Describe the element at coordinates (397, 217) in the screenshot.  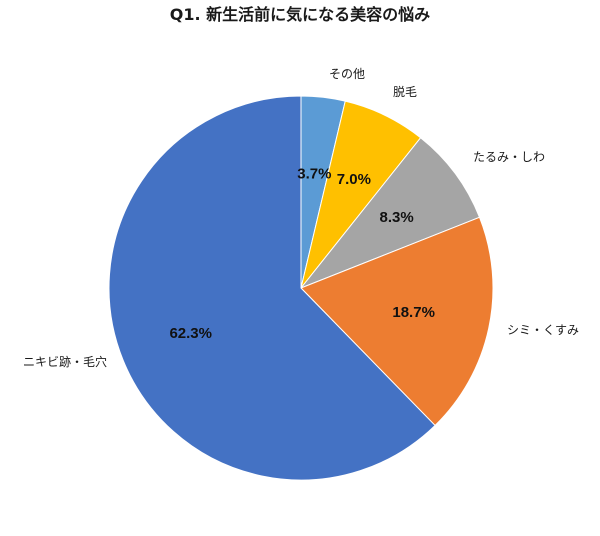
I see `slice-value-label: 8.3%` at that location.